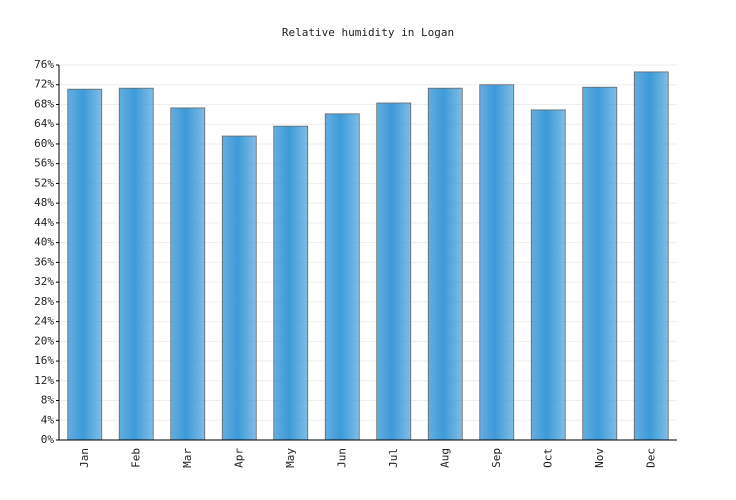 The height and width of the screenshot is (500, 736). I want to click on y-tick-label: 48%, so click(44, 202).